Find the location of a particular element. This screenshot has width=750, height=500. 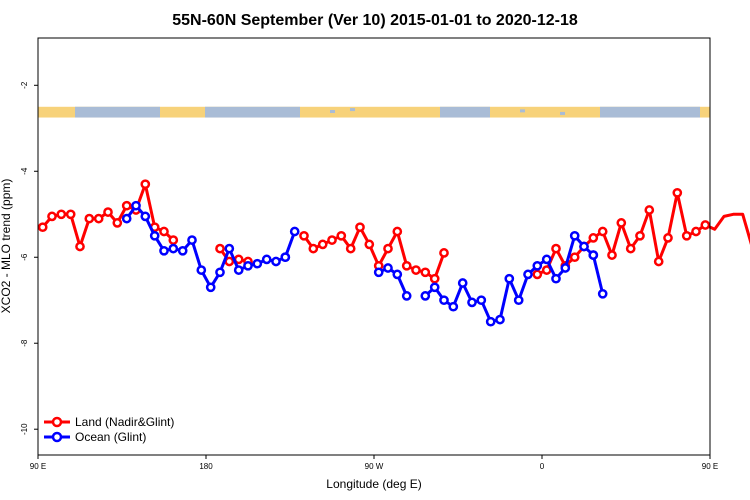

x-axis-label: Longitude (deg E) is located at coordinates (373, 484).